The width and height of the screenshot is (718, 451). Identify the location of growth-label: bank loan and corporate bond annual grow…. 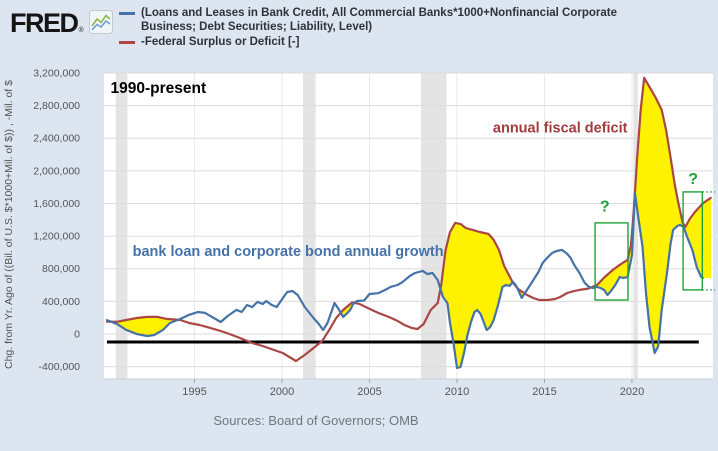
(288, 252).